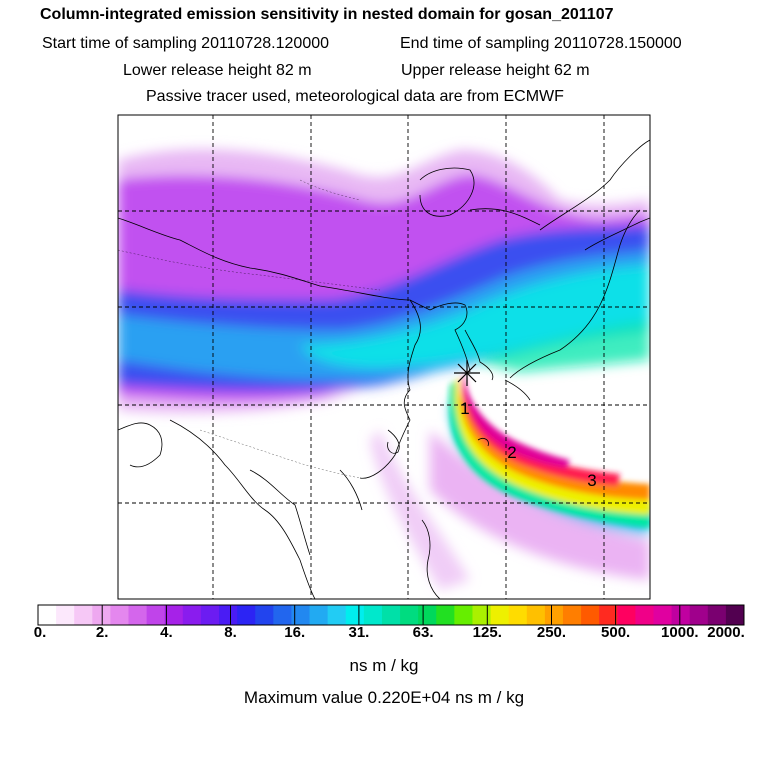  Describe the element at coordinates (423, 632) in the screenshot. I see `colorbar-tick-label: 63.` at that location.